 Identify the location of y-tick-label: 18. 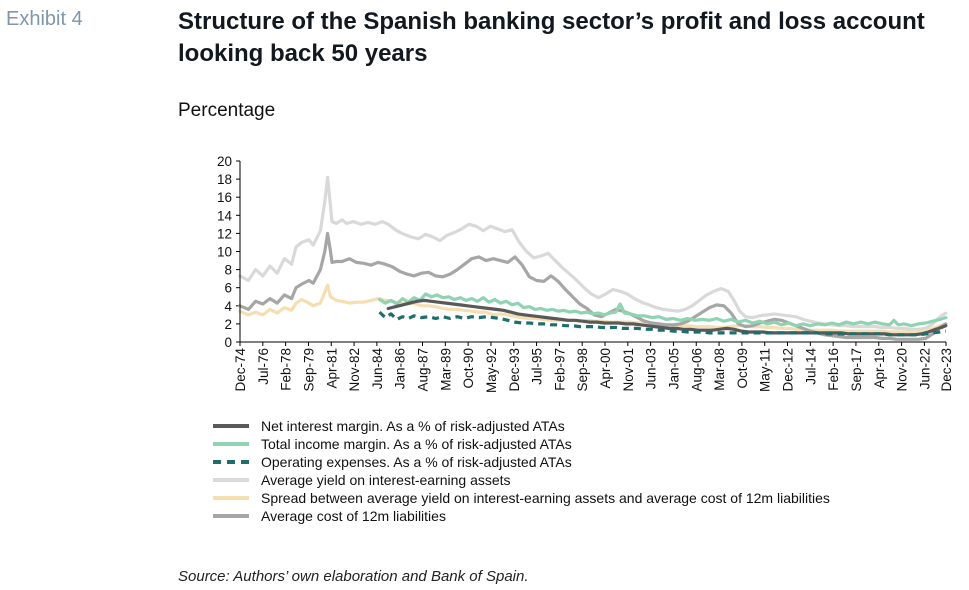
(224, 179).